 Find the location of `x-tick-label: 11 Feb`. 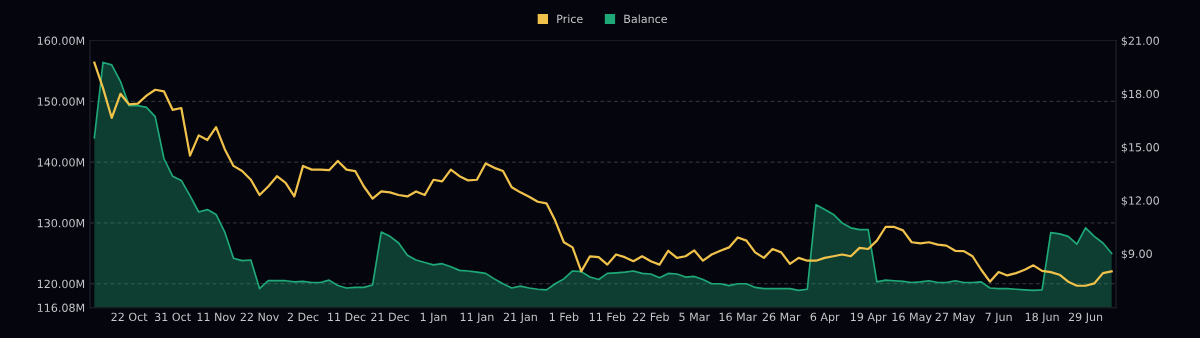

x-tick-label: 11 Feb is located at coordinates (607, 317).